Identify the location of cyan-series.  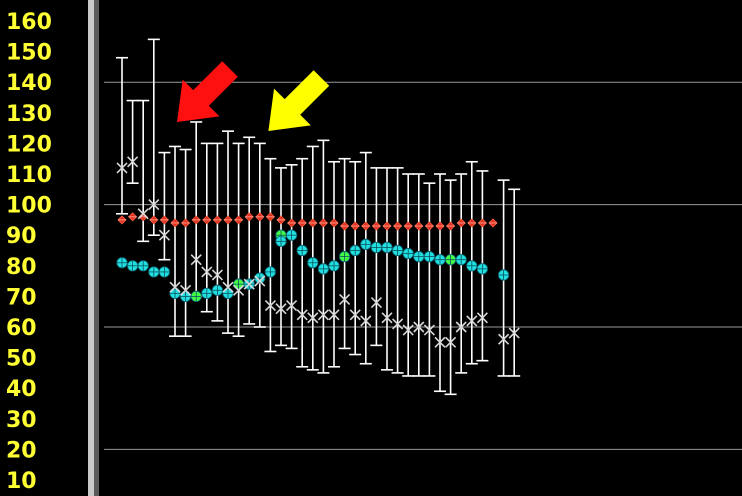
(313, 265).